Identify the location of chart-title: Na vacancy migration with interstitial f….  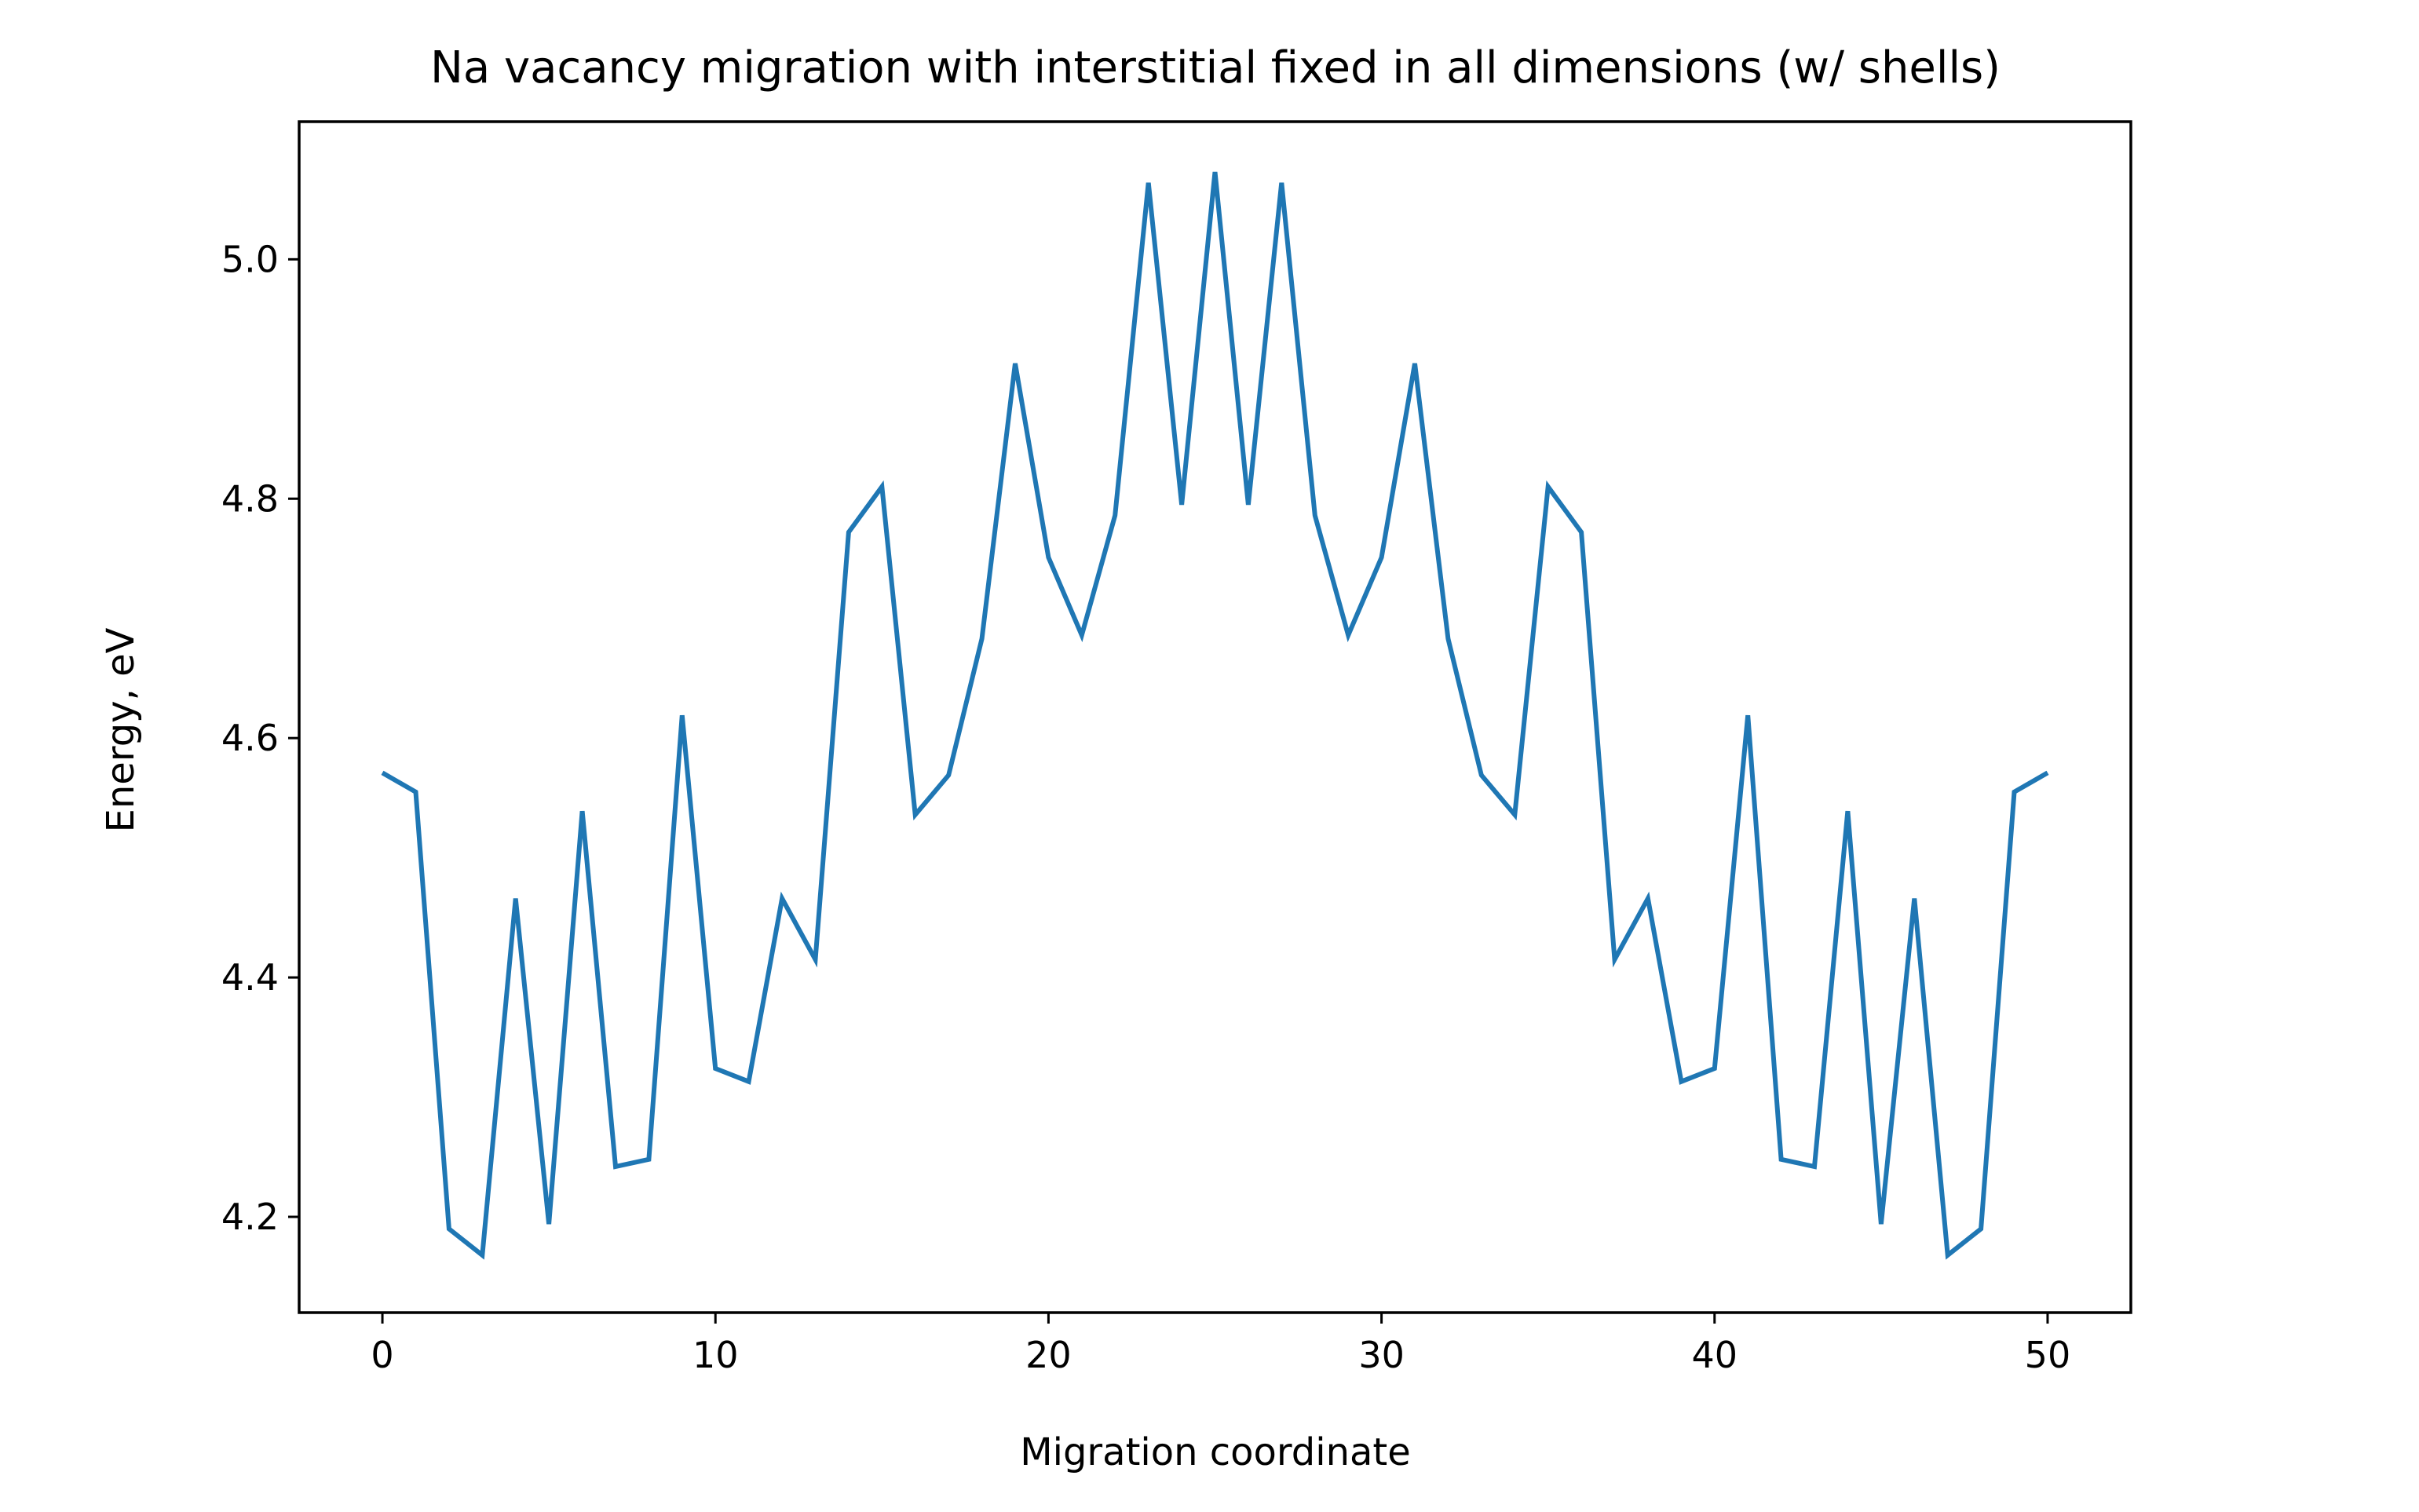
(1215, 67).